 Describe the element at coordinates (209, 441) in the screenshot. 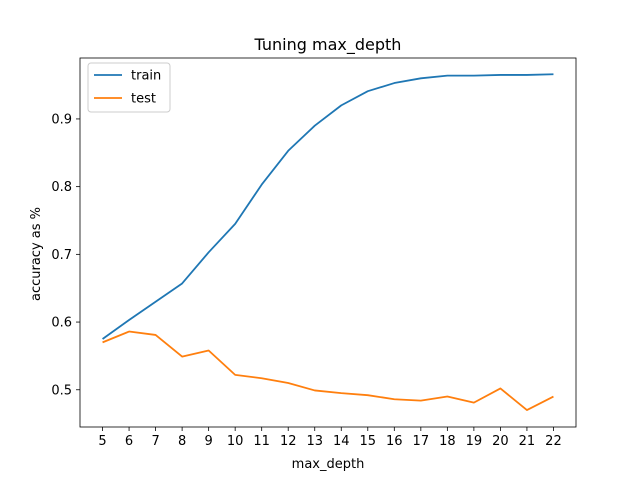

I see `x-tick-label: 9` at that location.